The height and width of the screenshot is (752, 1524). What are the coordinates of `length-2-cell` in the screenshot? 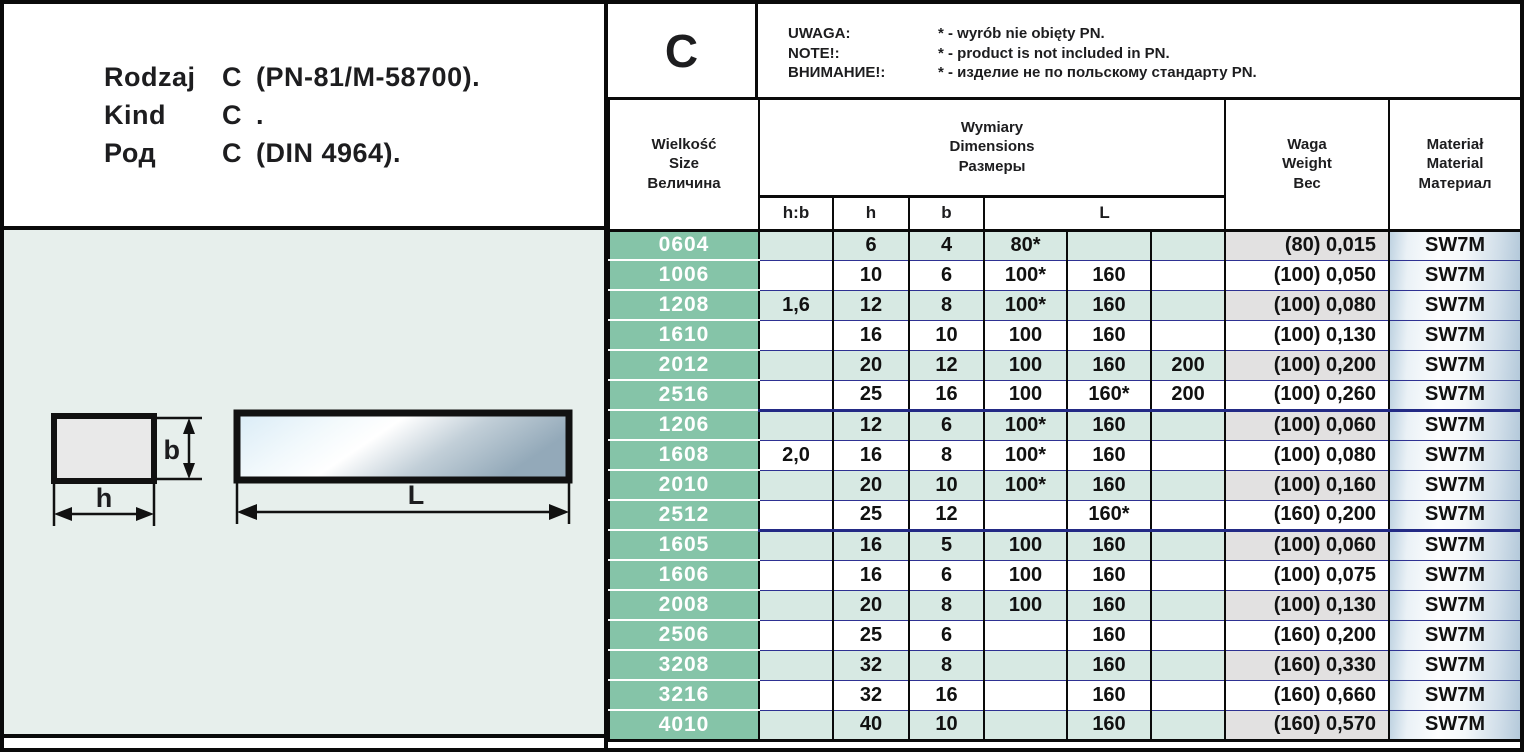 It's located at (1109, 245).